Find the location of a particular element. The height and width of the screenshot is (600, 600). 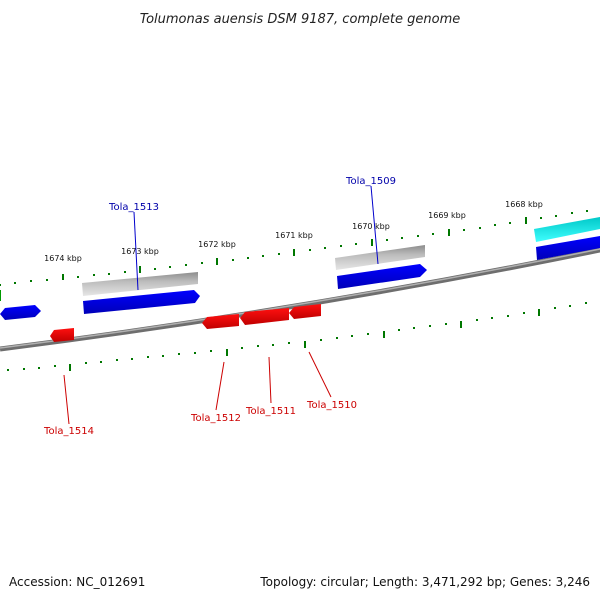

kbp-label-1668: 1668 kbp is located at coordinates (524, 204).